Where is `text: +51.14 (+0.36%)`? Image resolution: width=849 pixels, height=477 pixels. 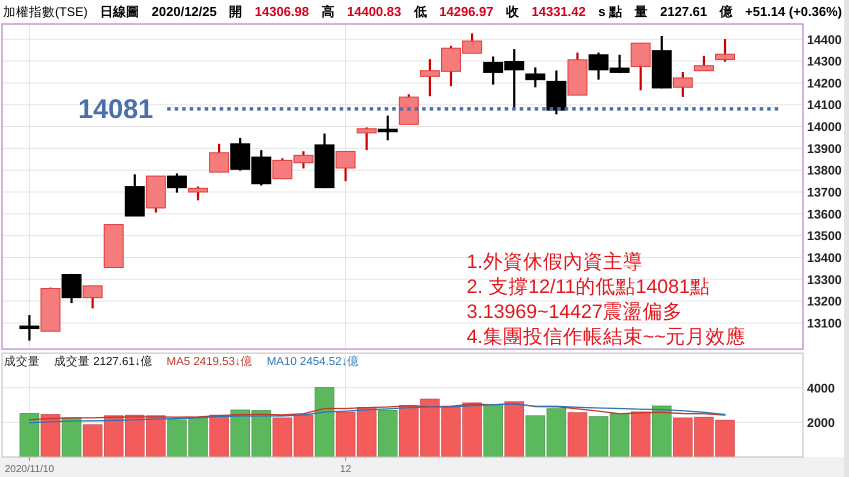
text: +51.14 (+0.36%) is located at coordinates (793, 11).